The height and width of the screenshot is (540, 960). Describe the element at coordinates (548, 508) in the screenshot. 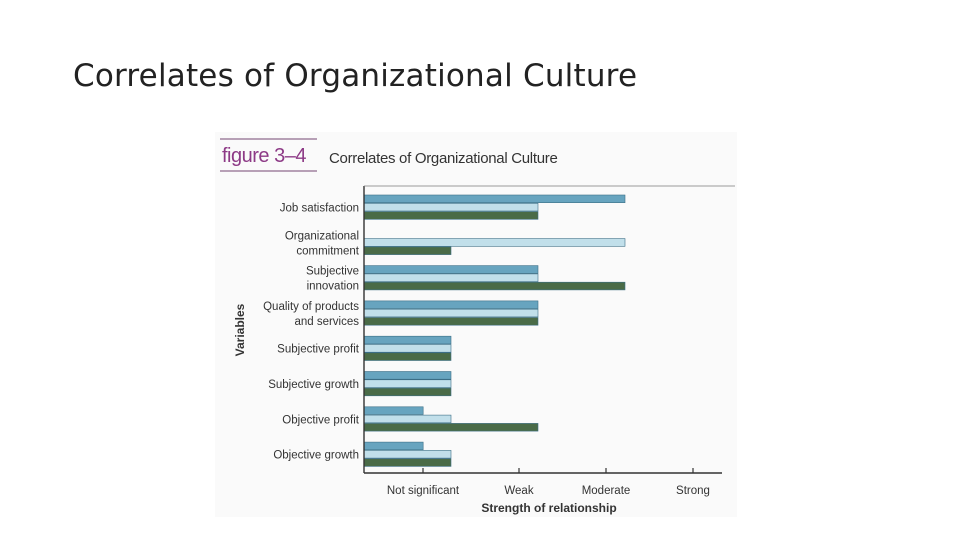

I see `x-axis-title: Strength of relationship` at that location.